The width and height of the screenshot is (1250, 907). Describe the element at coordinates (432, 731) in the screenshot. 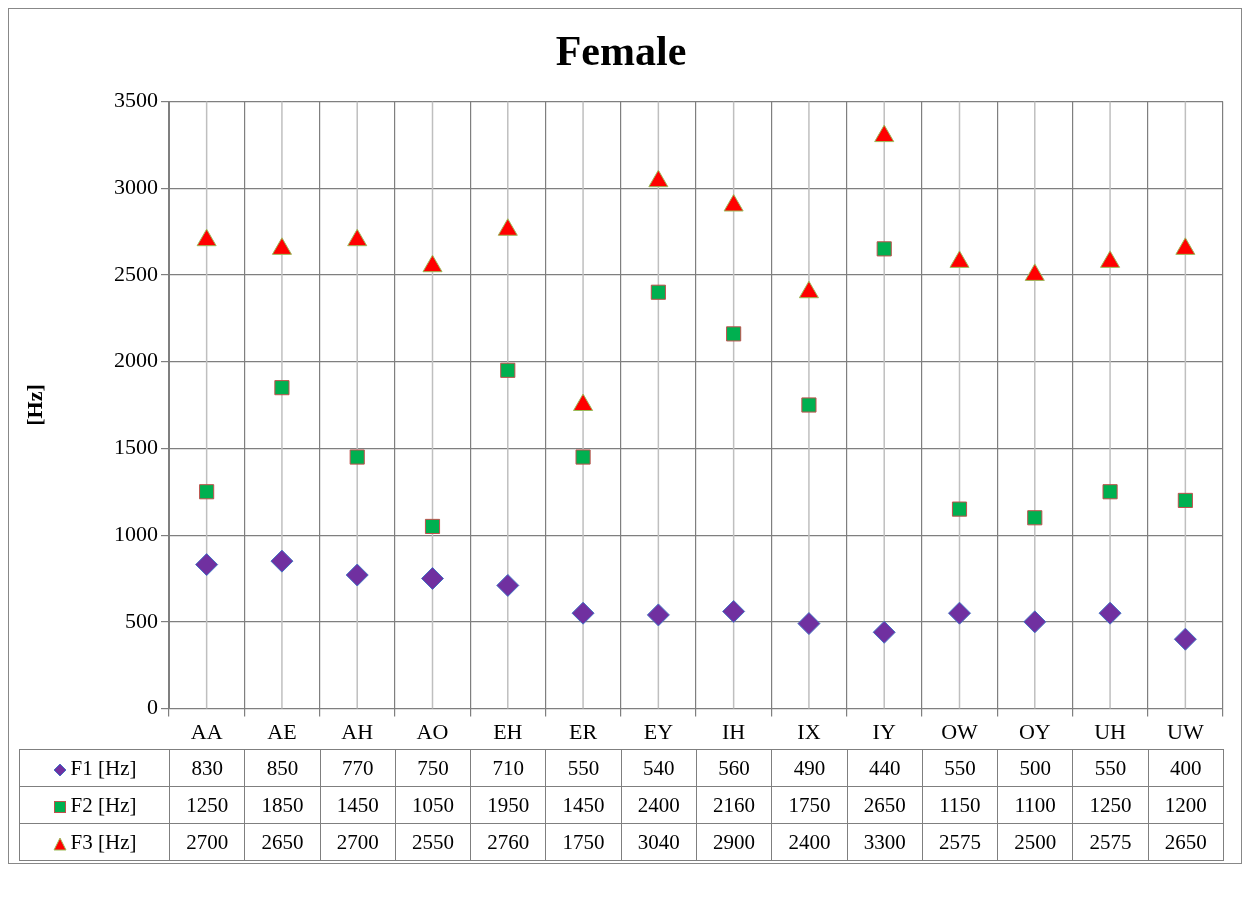

I see `x-tick-label: AO` at that location.